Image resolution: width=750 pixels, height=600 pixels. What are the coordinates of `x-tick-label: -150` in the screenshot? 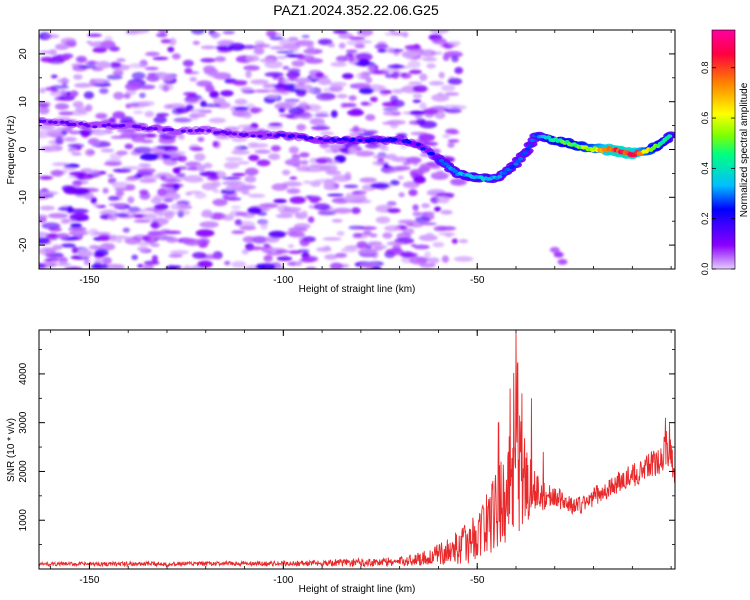 It's located at (89, 280).